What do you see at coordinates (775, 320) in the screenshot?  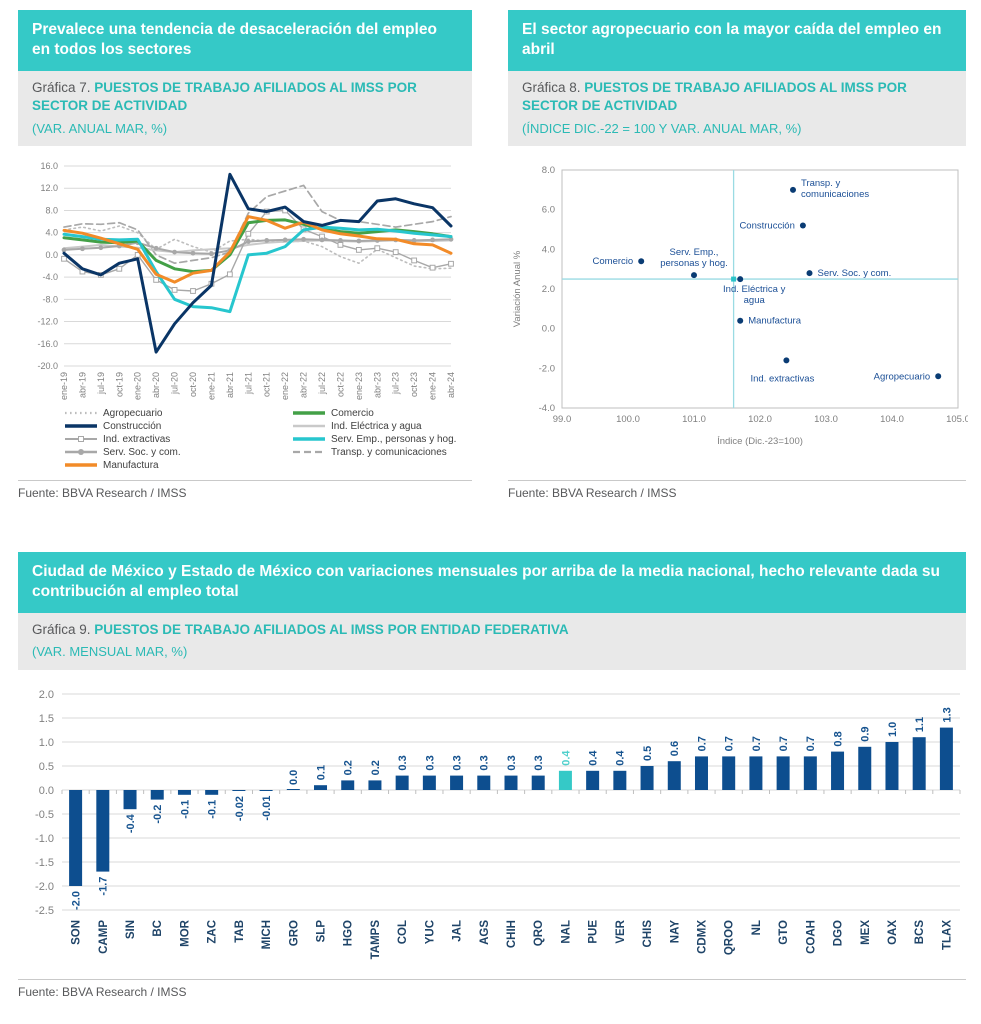 I see `point-label: Manufactura` at bounding box center [775, 320].